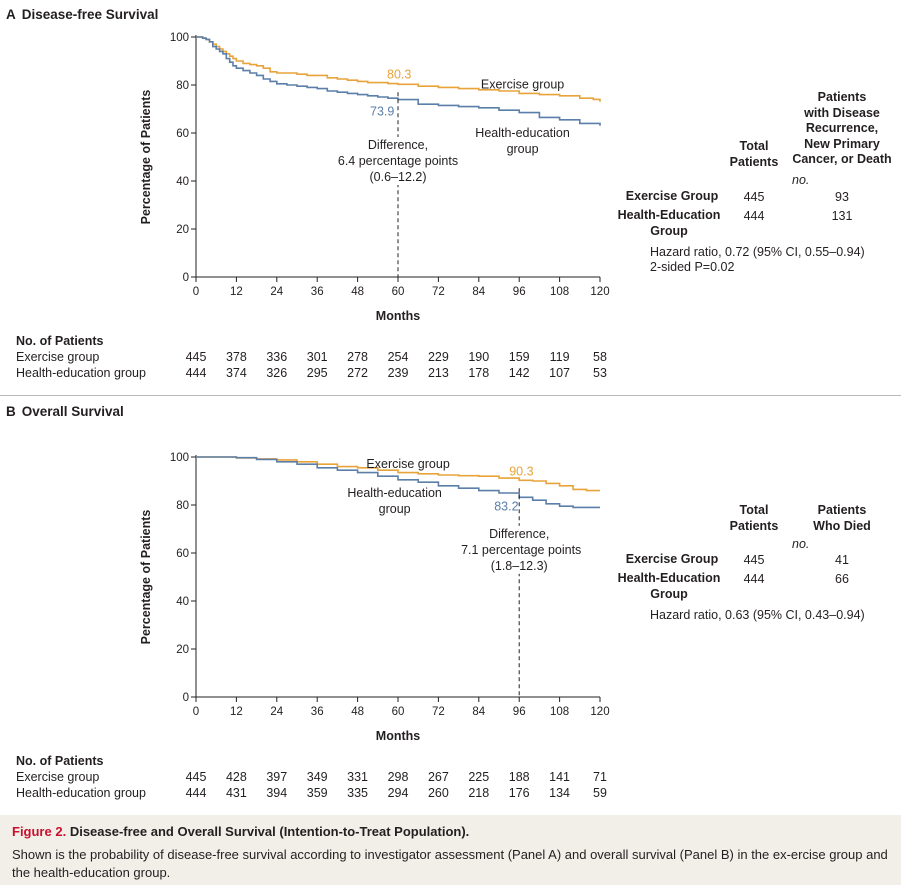  Describe the element at coordinates (842, 197) in the screenshot. I see `events-exercise: 93` at that location.